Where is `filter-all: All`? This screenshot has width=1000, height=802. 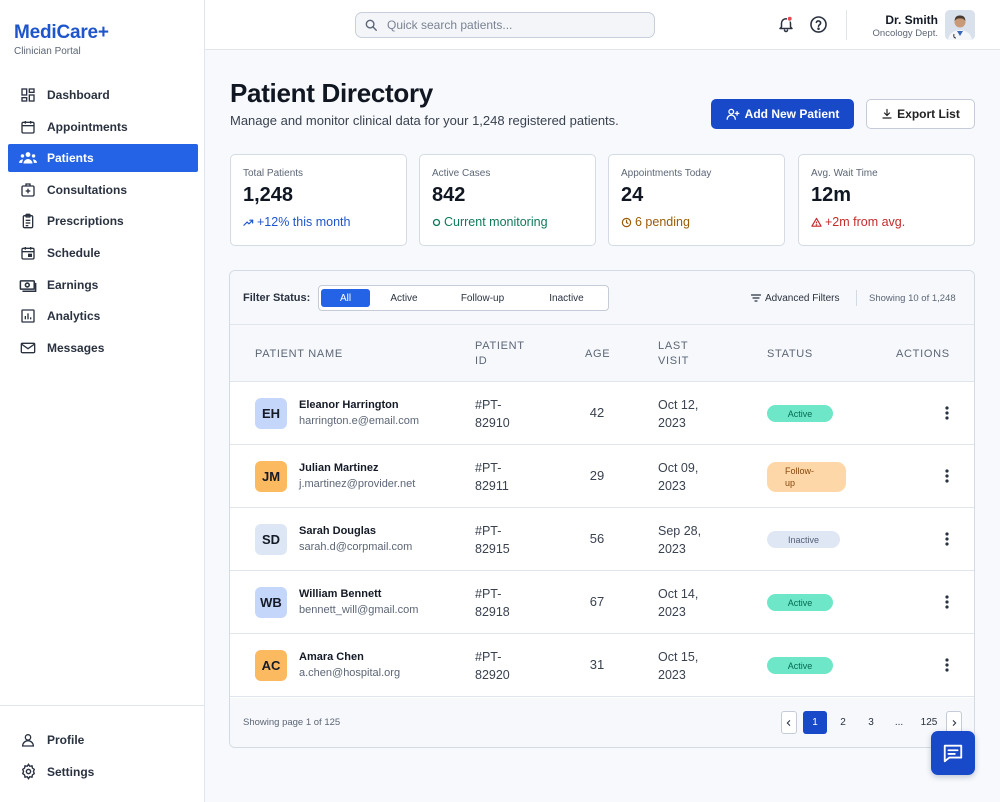 filter-all: All is located at coordinates (345, 298).